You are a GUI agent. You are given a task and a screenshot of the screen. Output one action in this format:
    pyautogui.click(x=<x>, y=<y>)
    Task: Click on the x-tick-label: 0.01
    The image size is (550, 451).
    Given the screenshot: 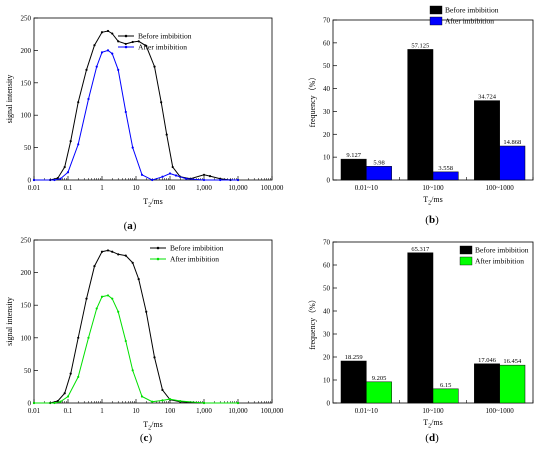 What is the action you would take?
    pyautogui.click(x=34, y=188)
    